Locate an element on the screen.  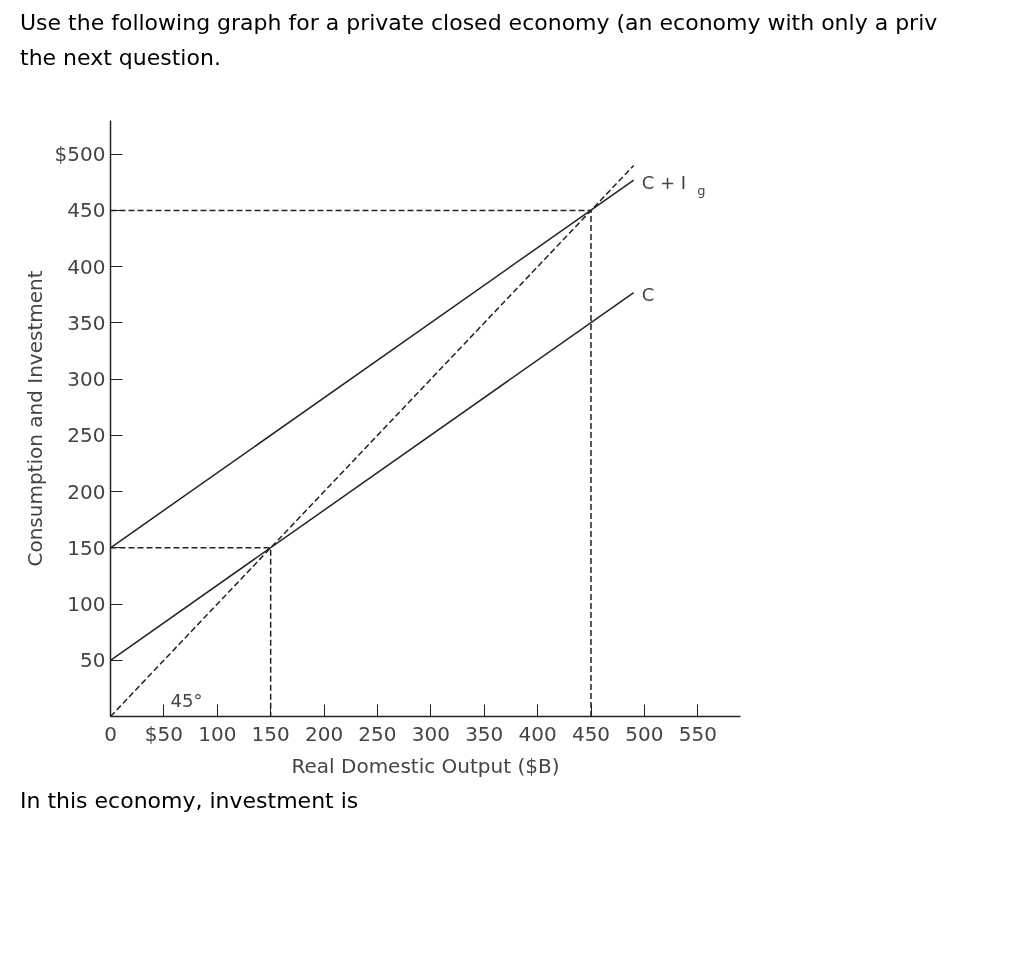
y-tick-label: 350 is located at coordinates (86, 323).